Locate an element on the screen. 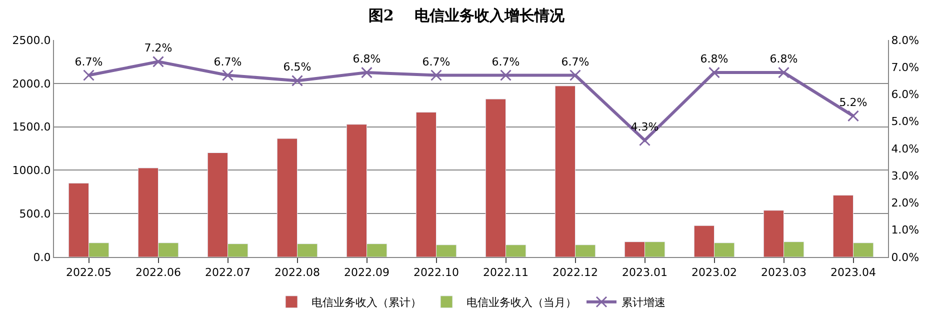  y2-tick-label: 0.0% is located at coordinates (905, 257).